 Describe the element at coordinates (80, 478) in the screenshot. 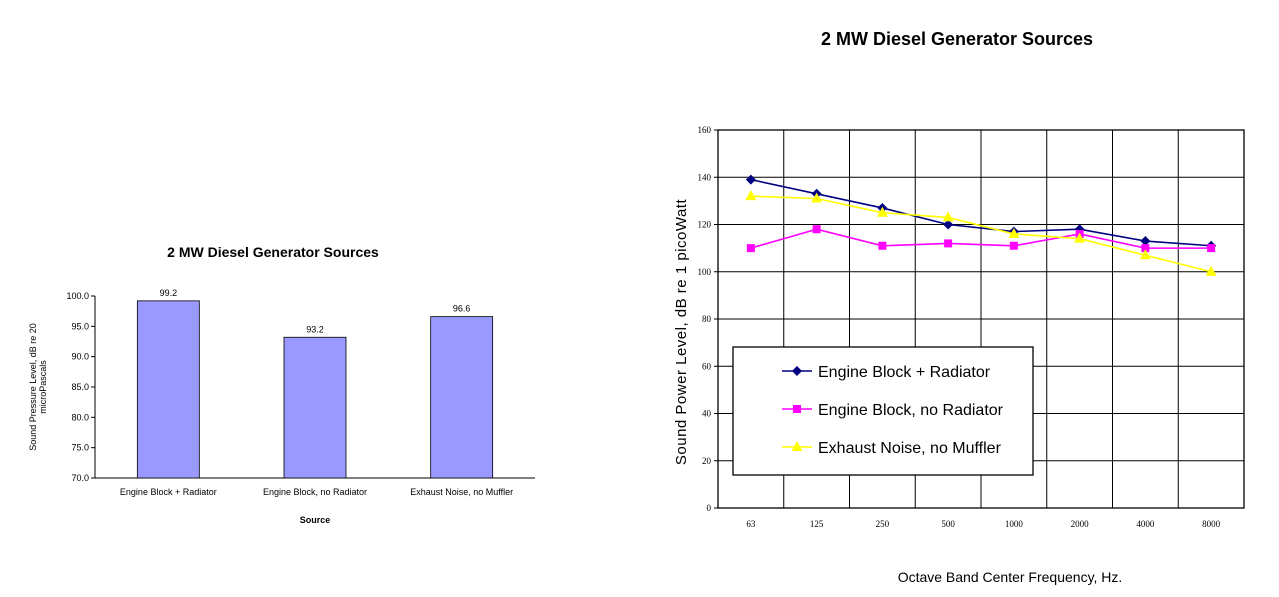

I see `bar-y-tick-label: 70.0` at that location.